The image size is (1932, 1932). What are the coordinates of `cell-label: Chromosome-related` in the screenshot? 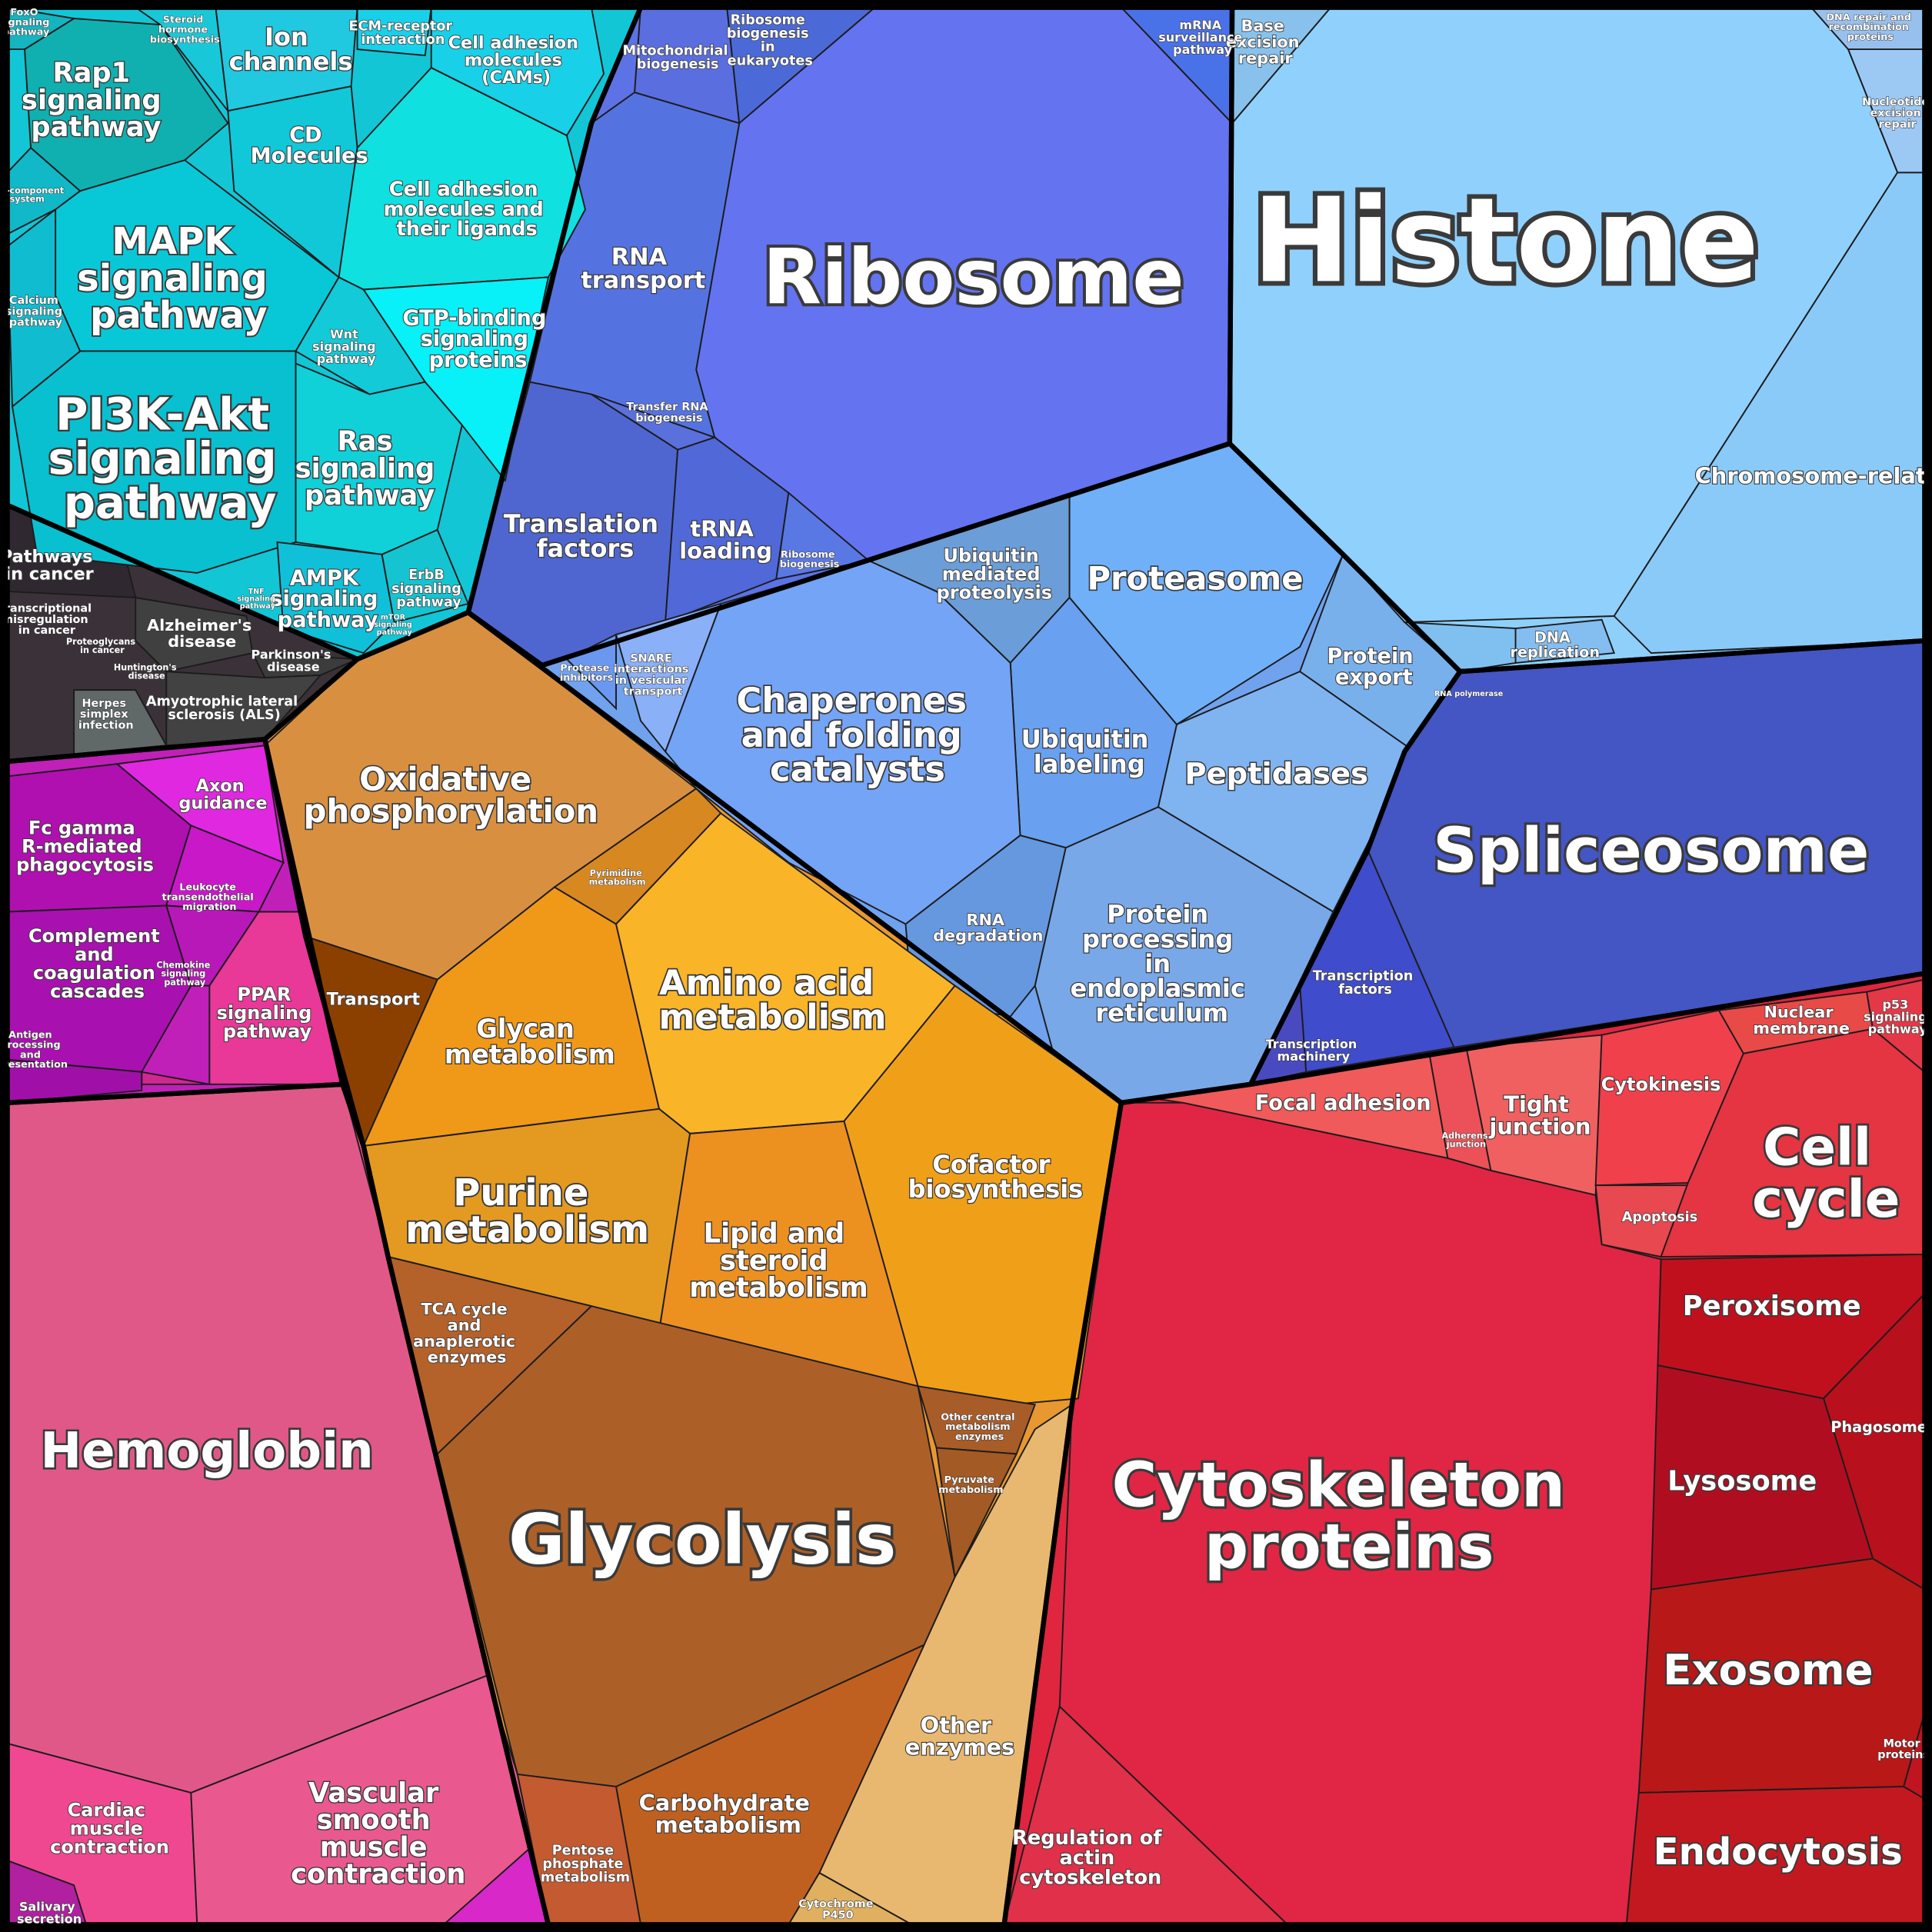 It's located at (1813, 475).